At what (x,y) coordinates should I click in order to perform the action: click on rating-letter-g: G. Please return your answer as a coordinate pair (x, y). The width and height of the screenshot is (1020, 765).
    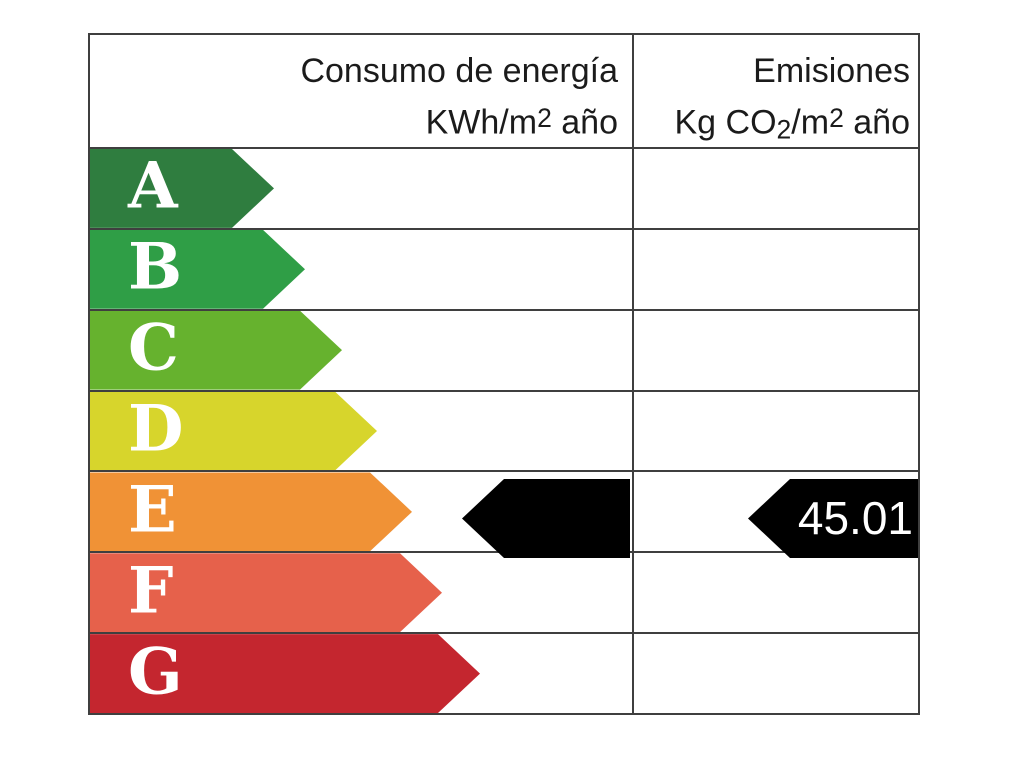
    Looking at the image, I should click on (155, 671).